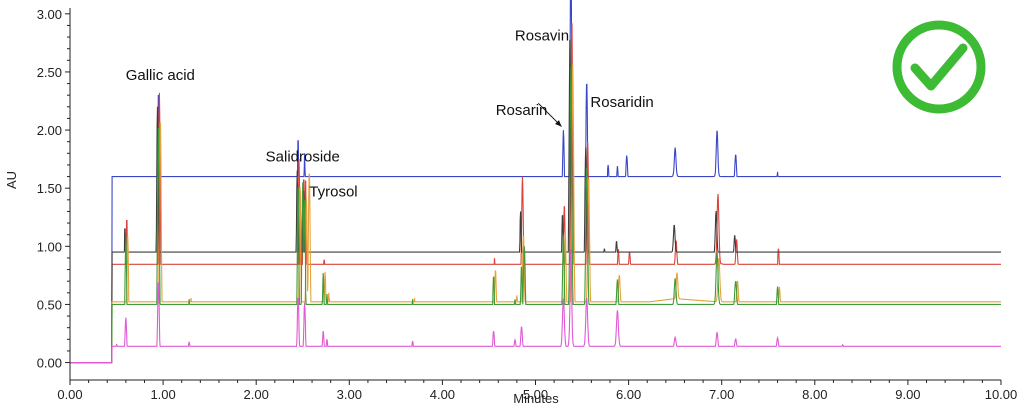 This screenshot has width=1024, height=407. Describe the element at coordinates (628, 394) in the screenshot. I see `x-tick-label: 6.00` at that location.